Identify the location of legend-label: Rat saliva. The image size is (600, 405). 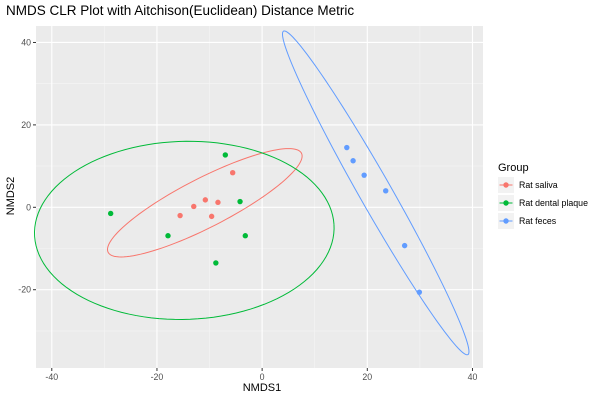
(538, 185).